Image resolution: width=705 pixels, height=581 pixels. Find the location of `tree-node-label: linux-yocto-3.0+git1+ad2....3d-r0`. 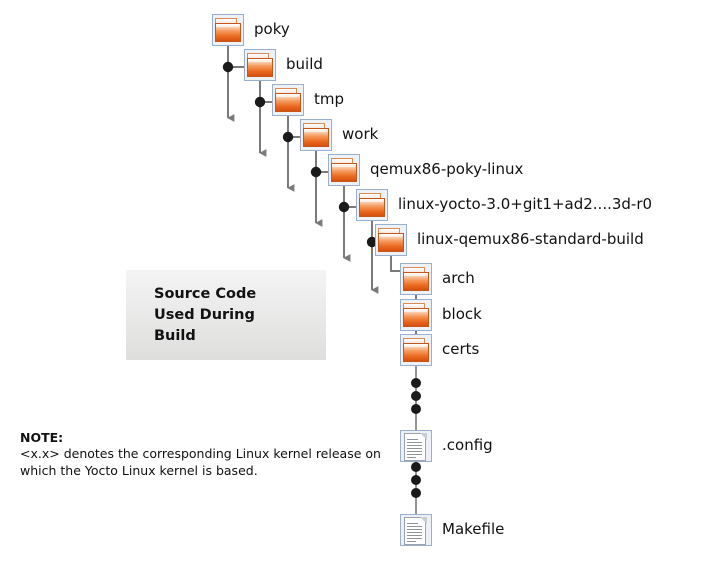

tree-node-label: linux-yocto-3.0+git1+ad2....3d-r0 is located at coordinates (525, 204).